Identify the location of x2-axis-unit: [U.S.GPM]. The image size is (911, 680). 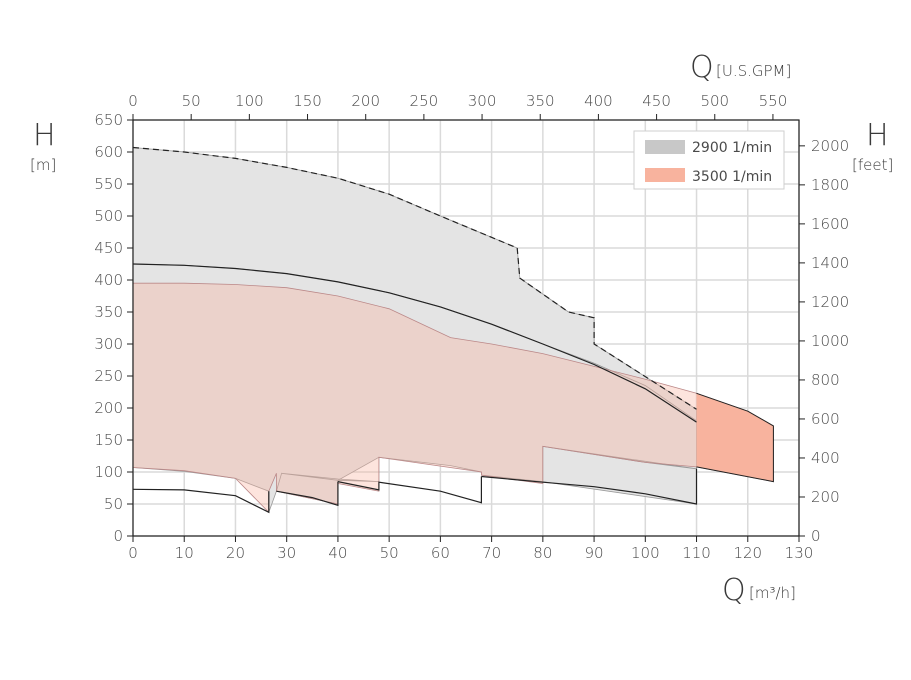
(753, 71).